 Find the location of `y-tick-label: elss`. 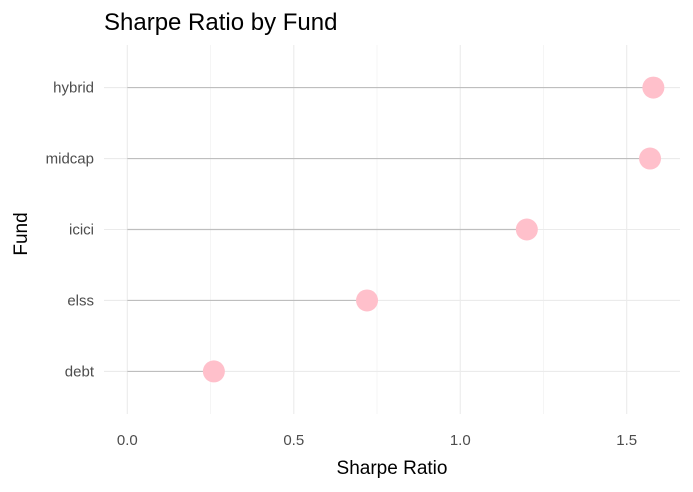

y-tick-label: elss is located at coordinates (80, 300).